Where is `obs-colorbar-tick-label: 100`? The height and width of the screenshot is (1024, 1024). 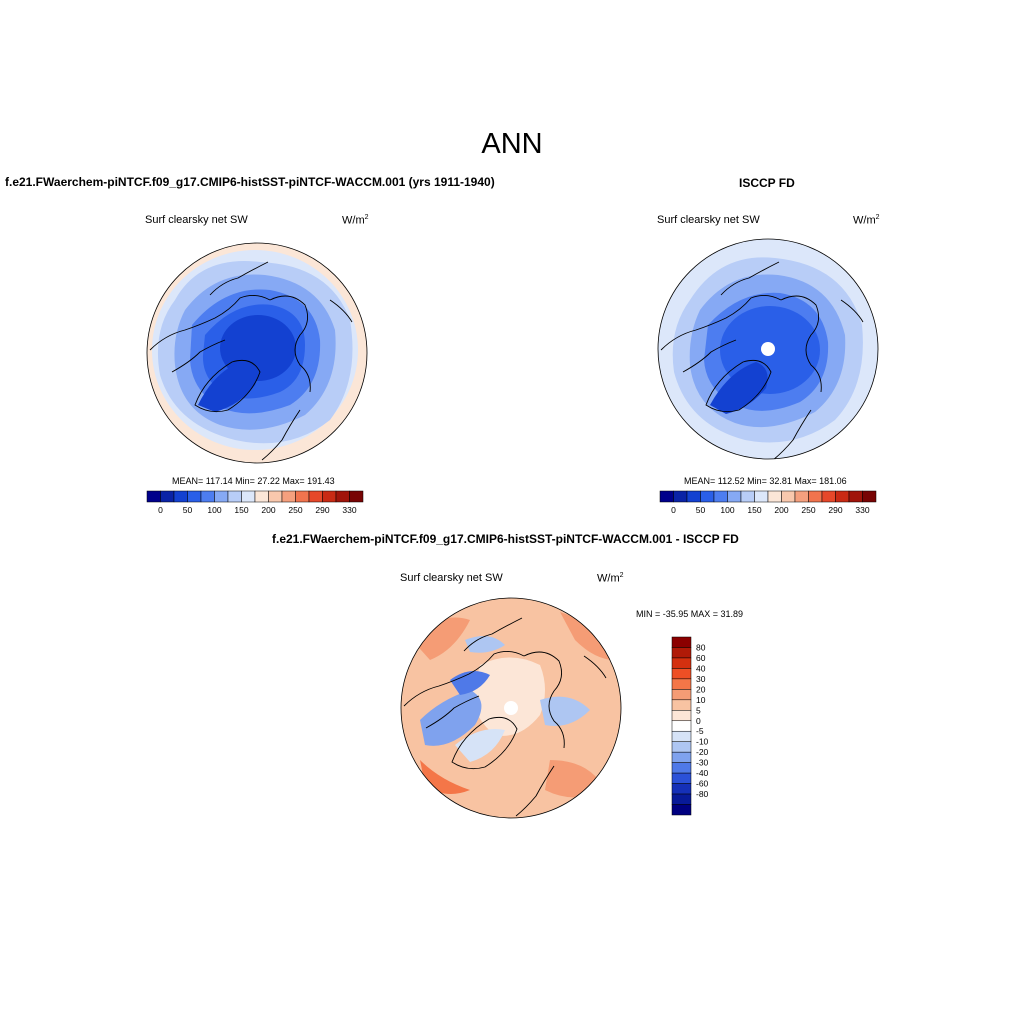
obs-colorbar-tick-label: 100 is located at coordinates (727, 510).